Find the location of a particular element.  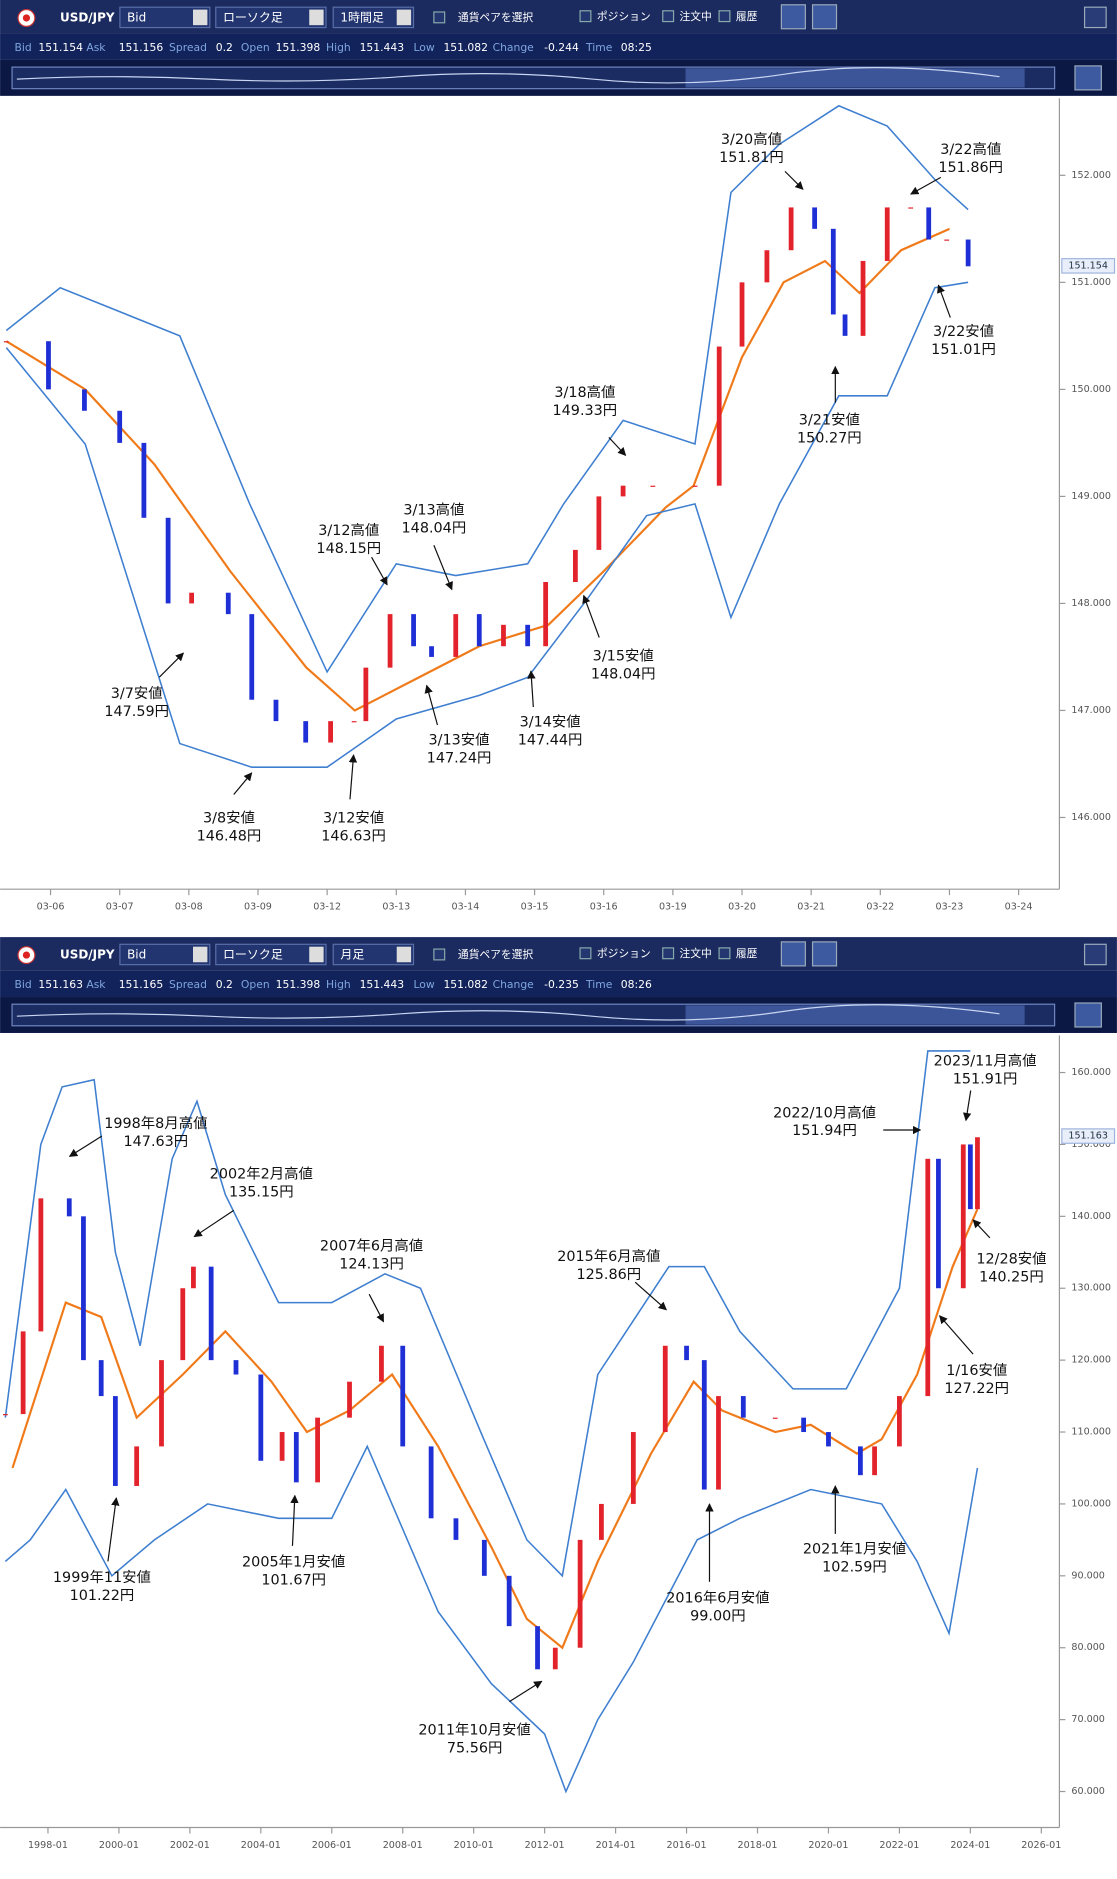

dropdown-value: ローソク足 is located at coordinates (253, 17).